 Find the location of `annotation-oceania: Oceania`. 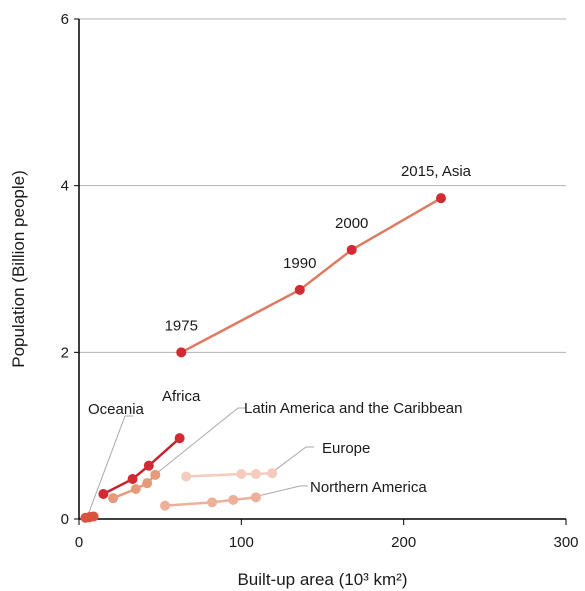

annotation-oceania: Oceania is located at coordinates (116, 409).